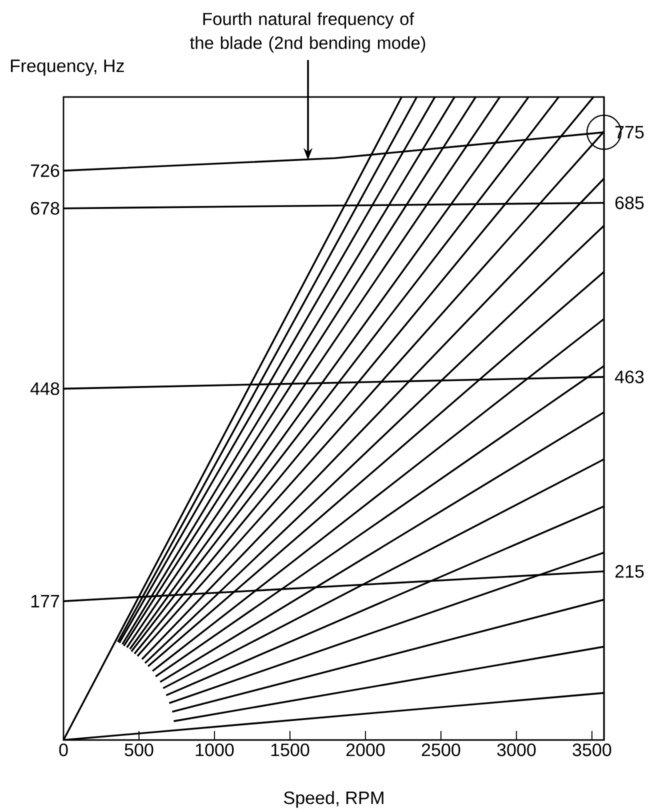  I want to click on y2-tick-label: 463, so click(629, 377).